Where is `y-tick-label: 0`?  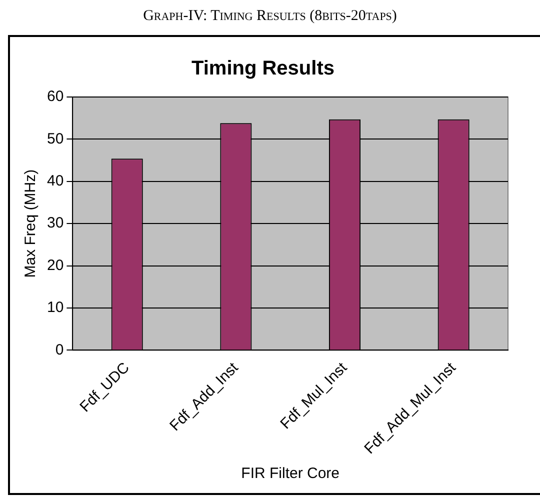 y-tick-label: 0 is located at coordinates (59, 349).